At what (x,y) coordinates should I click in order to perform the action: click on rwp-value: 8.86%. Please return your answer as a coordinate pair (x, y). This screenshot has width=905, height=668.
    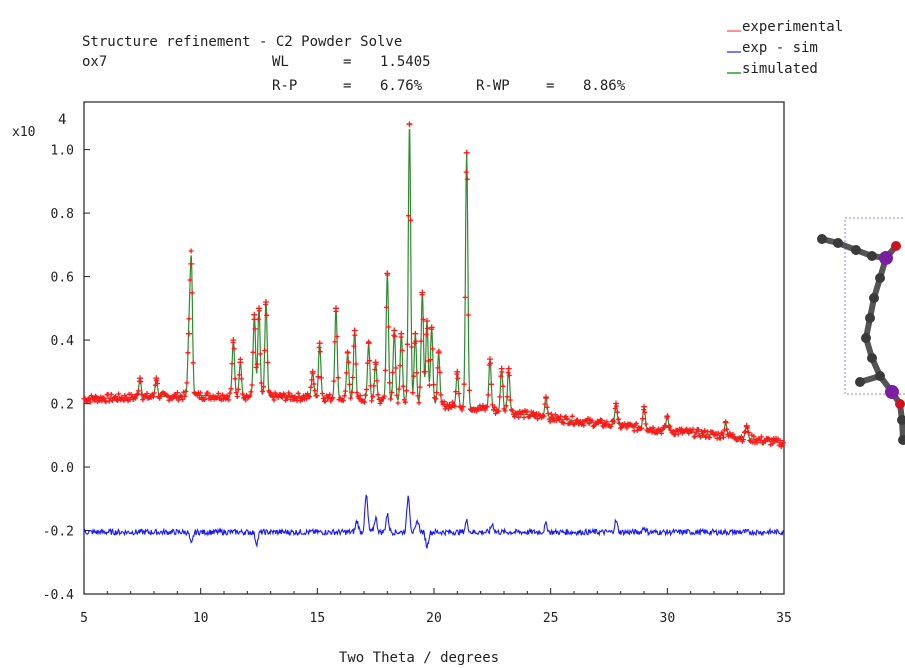
    Looking at the image, I should click on (604, 86).